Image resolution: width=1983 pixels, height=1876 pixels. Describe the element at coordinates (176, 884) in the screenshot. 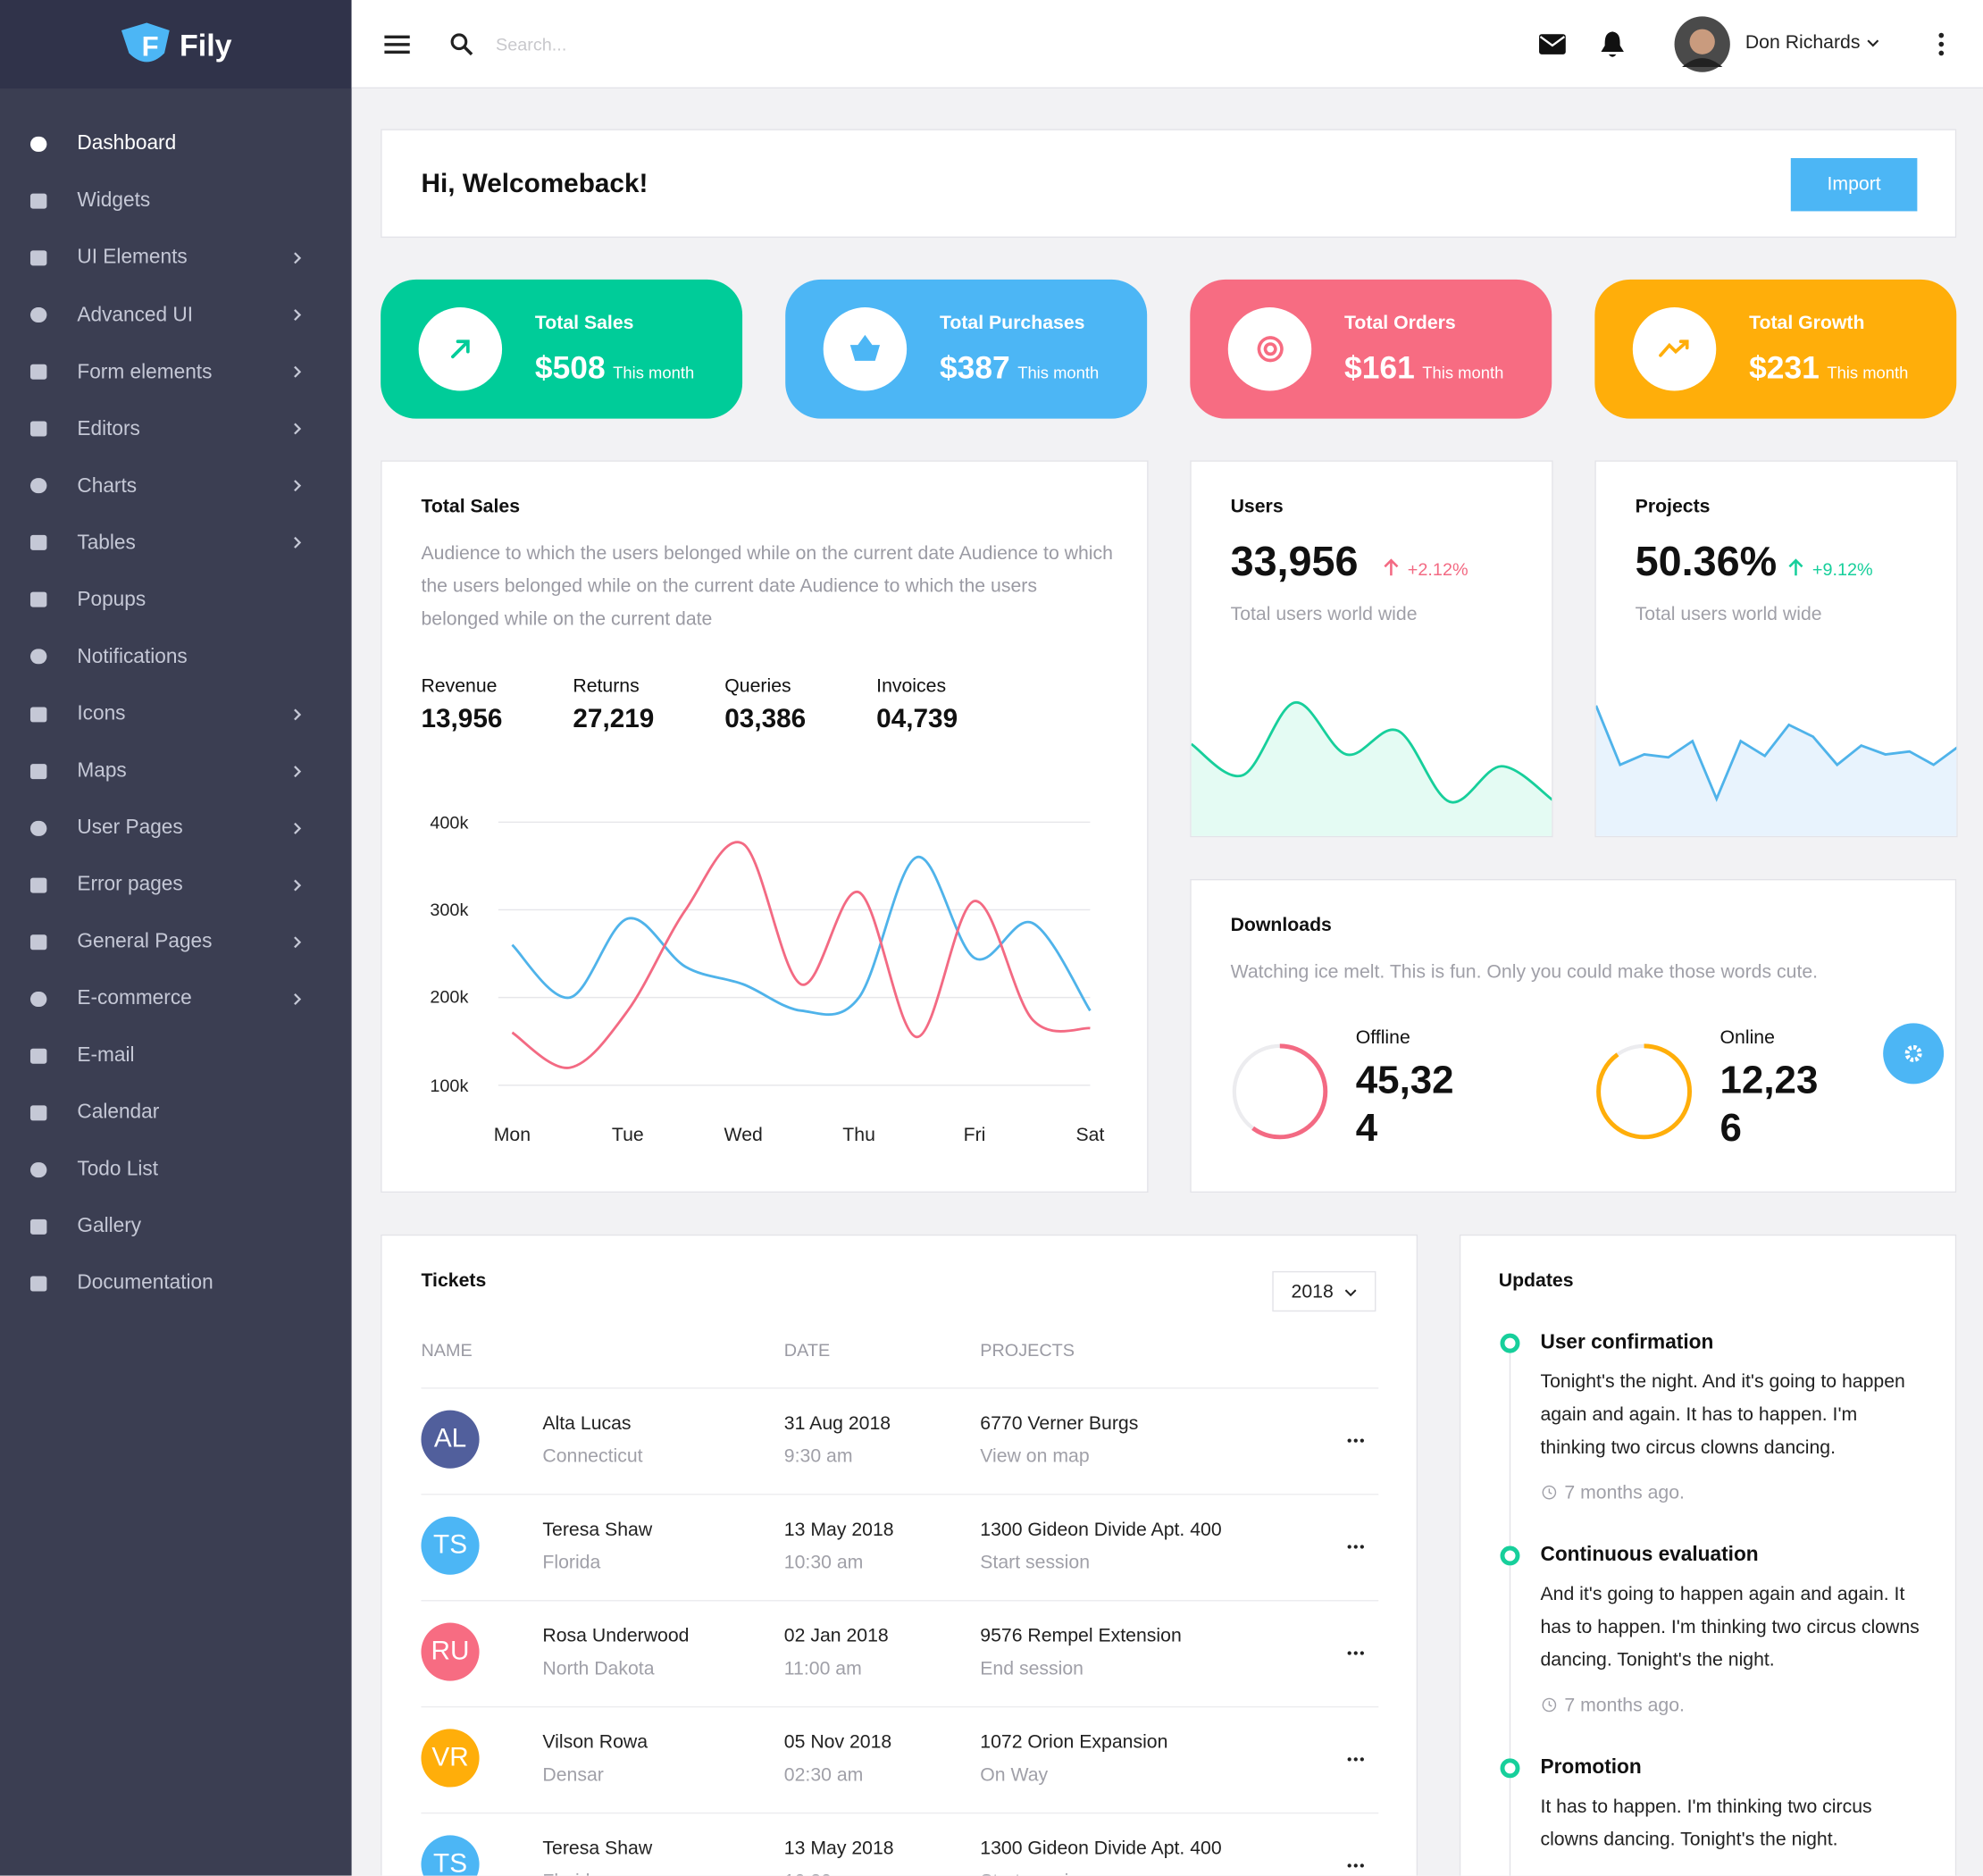

I see `sidebar-item: Error pages` at that location.